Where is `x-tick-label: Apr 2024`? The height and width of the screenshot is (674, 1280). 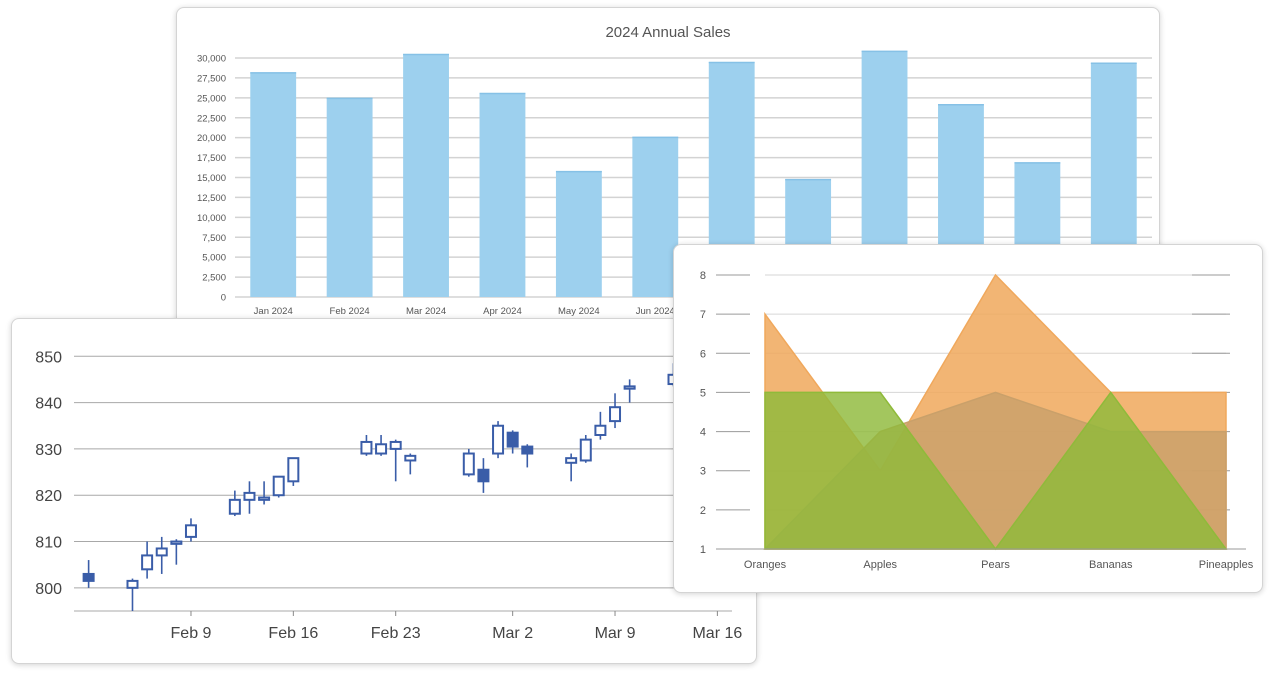
x-tick-label: Apr 2024 is located at coordinates (502, 311).